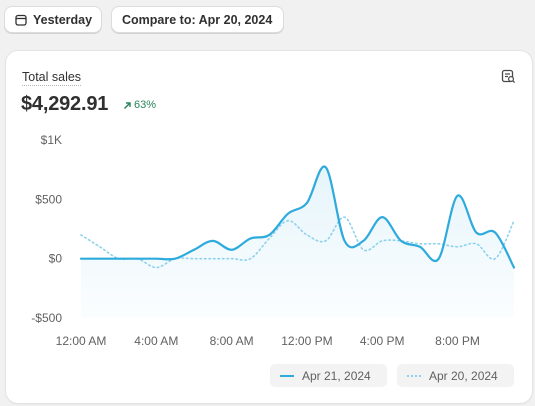 This screenshot has width=535, height=406. What do you see at coordinates (336, 375) in the screenshot?
I see `legend-label-current: Apr 21, 2024` at bounding box center [336, 375].